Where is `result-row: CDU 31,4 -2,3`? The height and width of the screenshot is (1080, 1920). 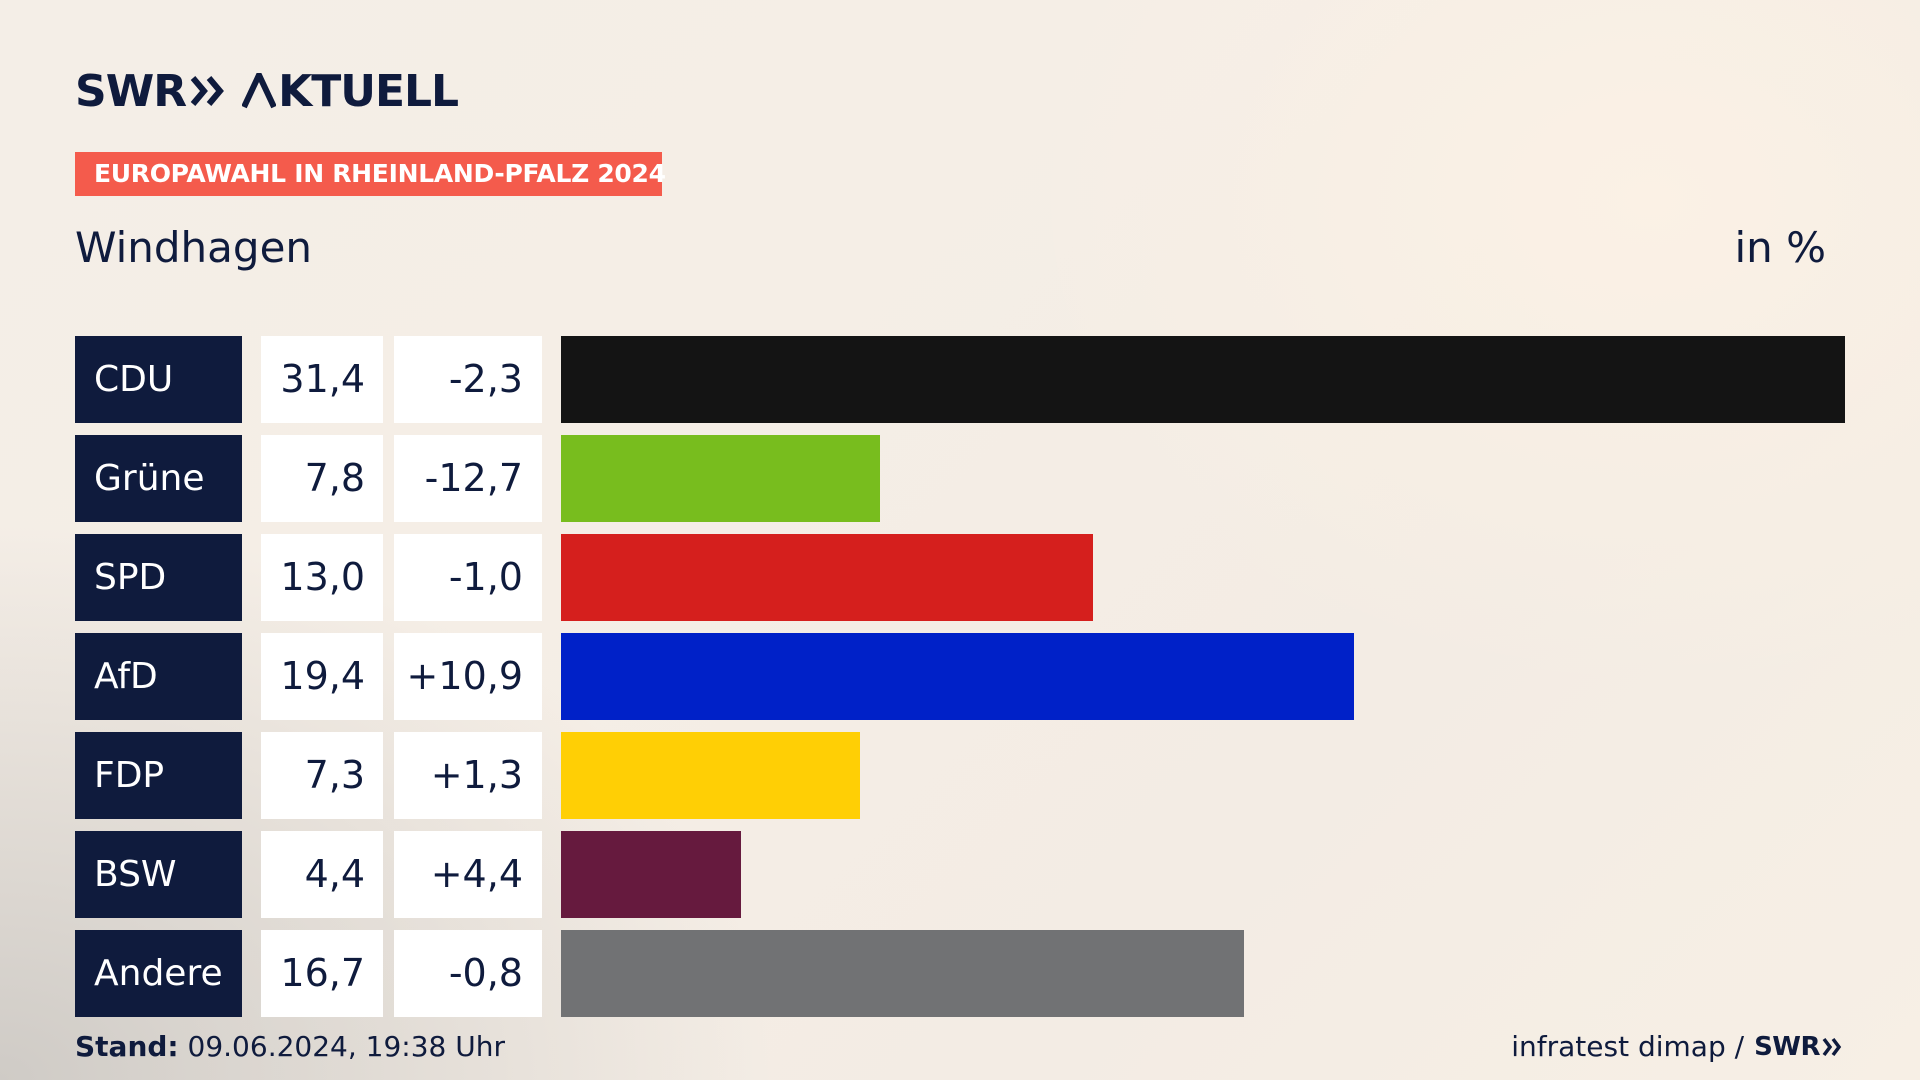 result-row: CDU 31,4 -2,3 is located at coordinates (960, 379).